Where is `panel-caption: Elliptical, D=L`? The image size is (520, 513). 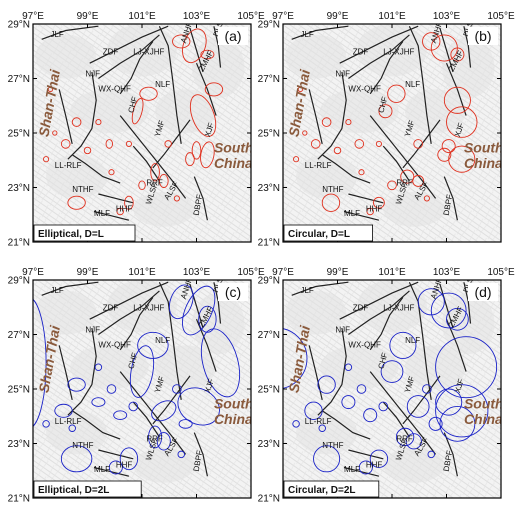
panel-caption: Elliptical, D=L is located at coordinates (71, 234).